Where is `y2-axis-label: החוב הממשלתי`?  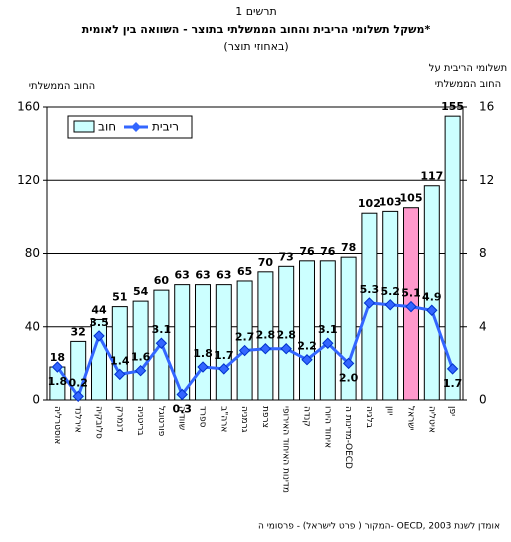
y2-axis-label: החוב הממשלתי is located at coordinates (468, 84).